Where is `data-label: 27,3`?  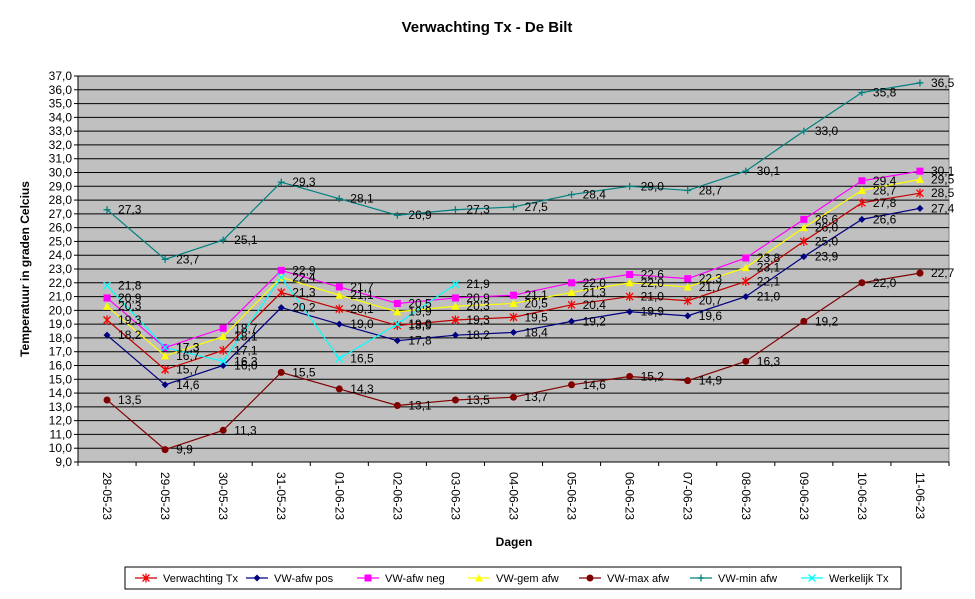 data-label: 27,3 is located at coordinates (478, 210).